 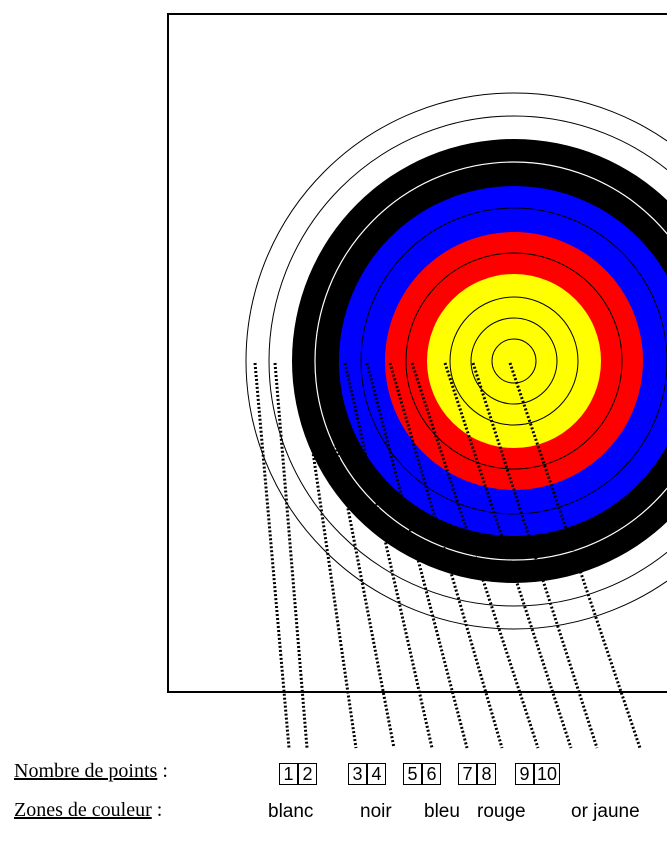 I want to click on zone-bleu: bleu, so click(x=442, y=811).